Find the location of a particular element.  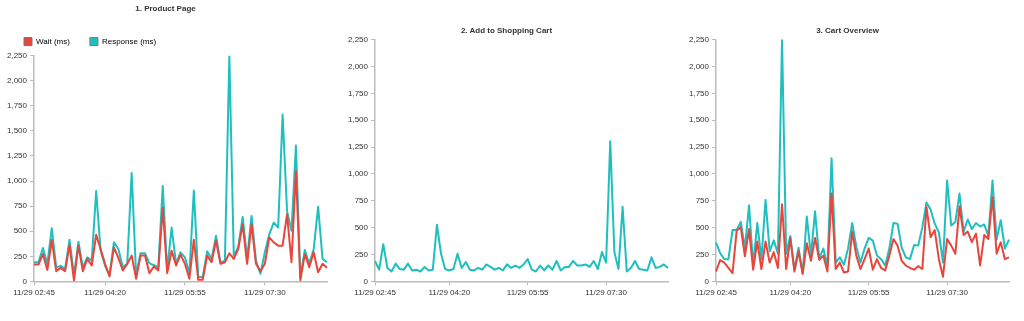

chart-title: 3. Cart Overview is located at coordinates (848, 30).